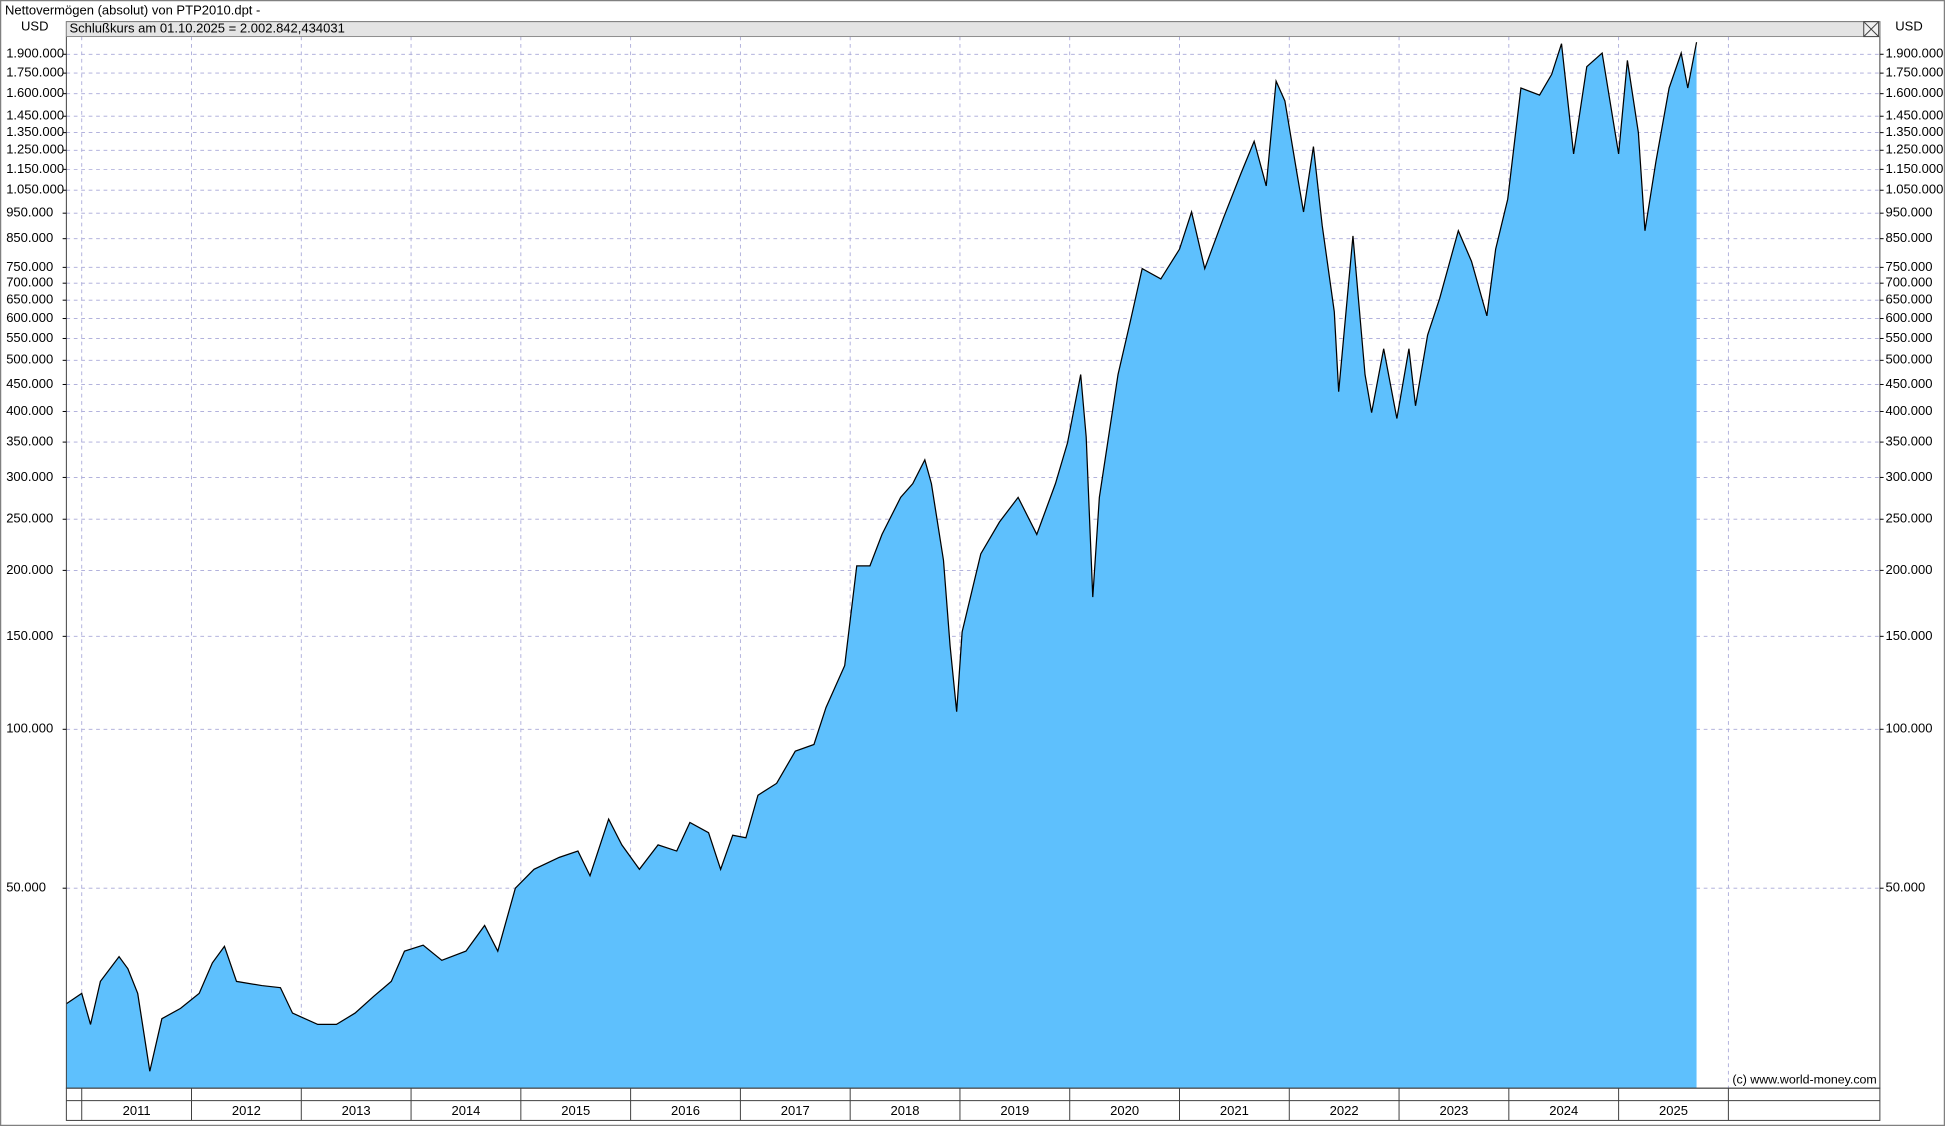 Image resolution: width=1945 pixels, height=1126 pixels. I want to click on y-tick-label-left: 100.000, so click(29, 728).